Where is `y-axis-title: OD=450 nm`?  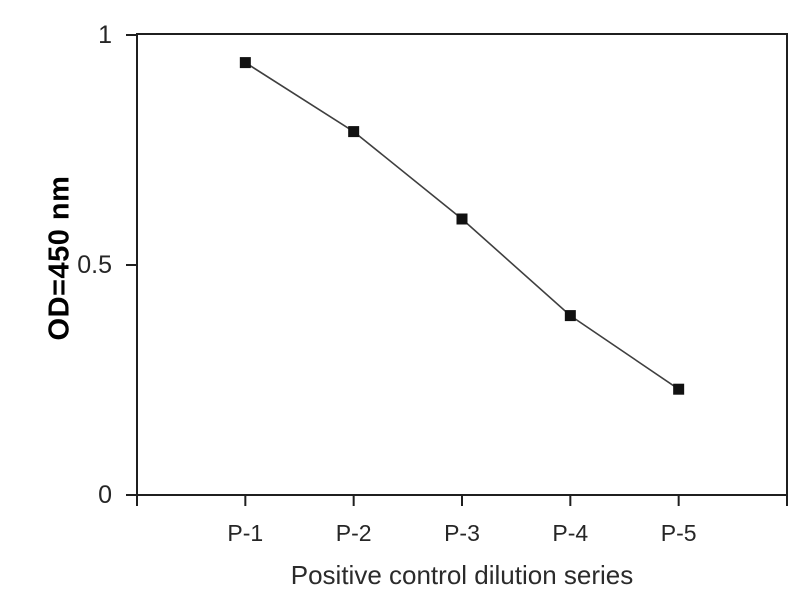
y-axis-title: OD=450 nm is located at coordinates (59, 258).